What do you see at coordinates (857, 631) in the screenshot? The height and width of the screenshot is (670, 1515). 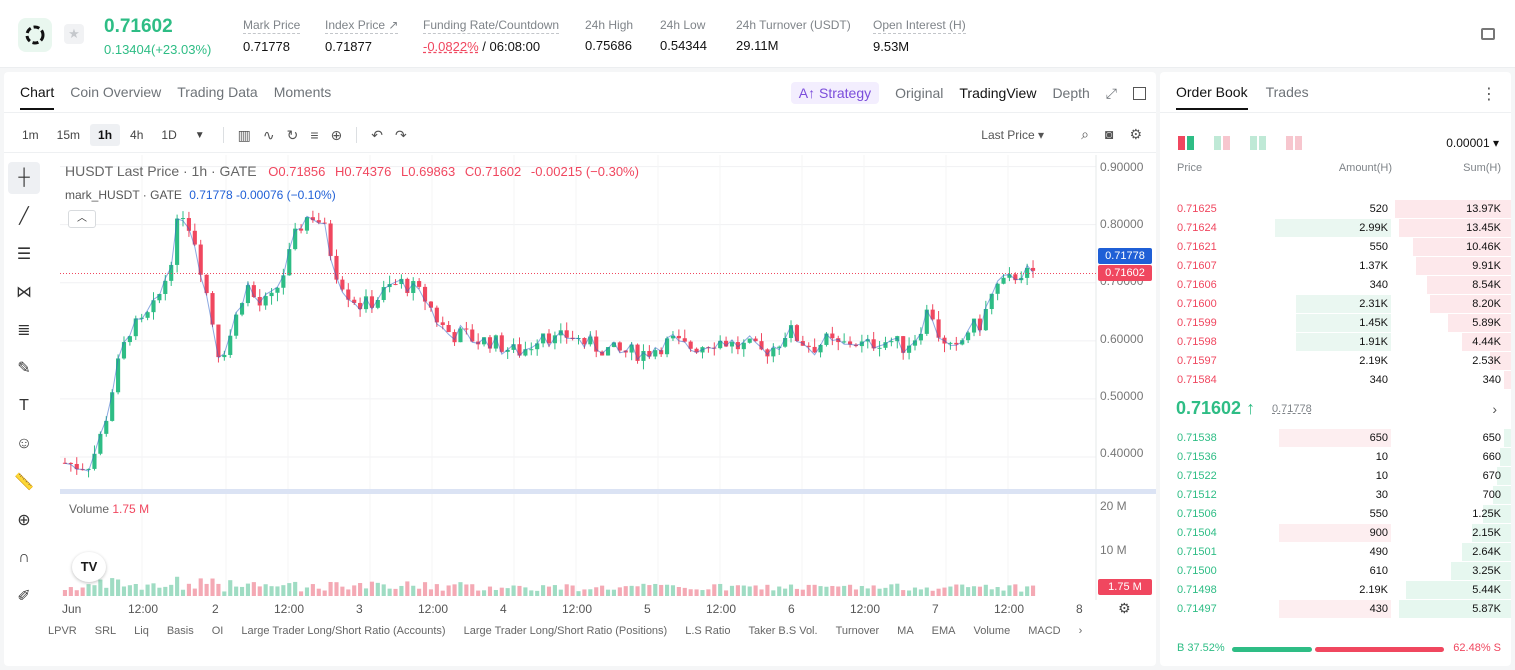 I see `indicator-turnover: Turnover` at bounding box center [857, 631].